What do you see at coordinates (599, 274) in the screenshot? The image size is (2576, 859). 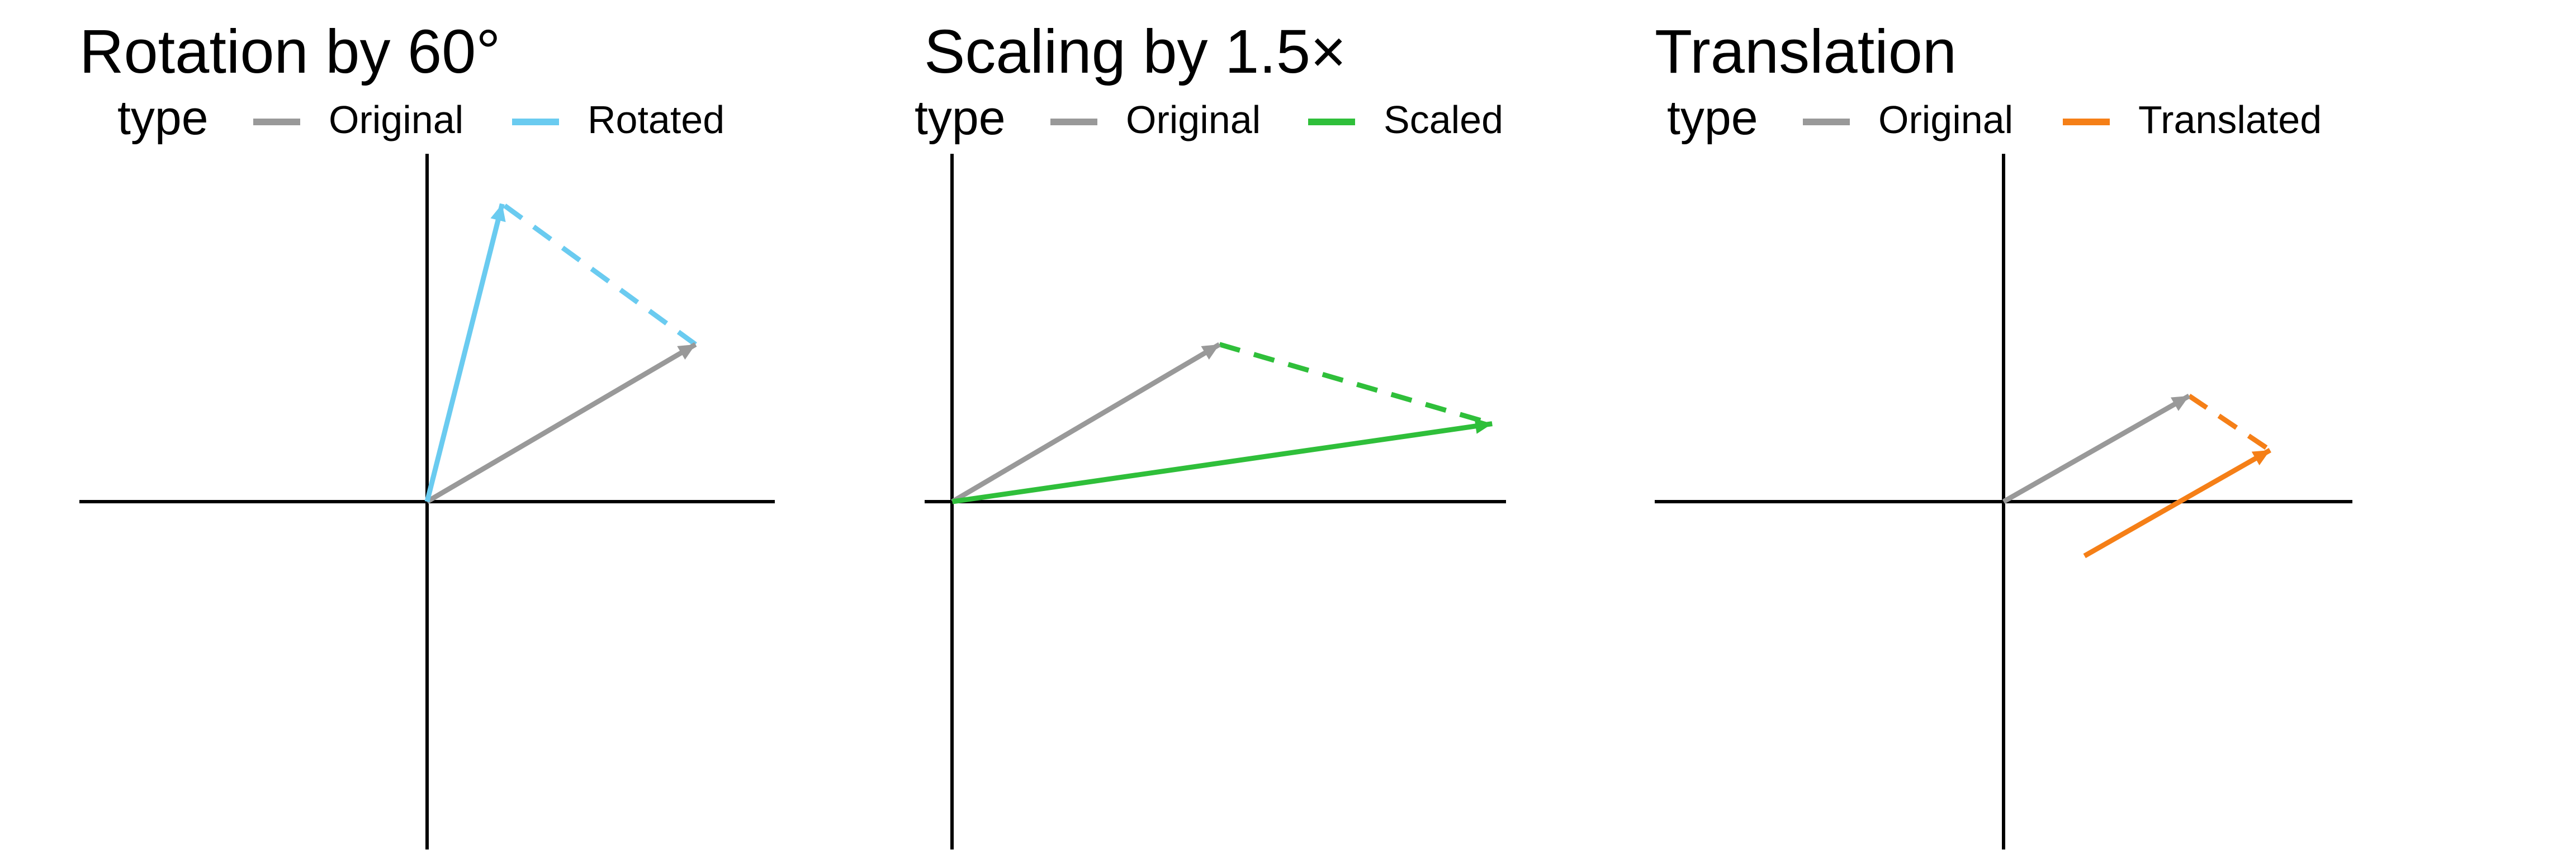 I see `rotated-dashed-connector` at bounding box center [599, 274].